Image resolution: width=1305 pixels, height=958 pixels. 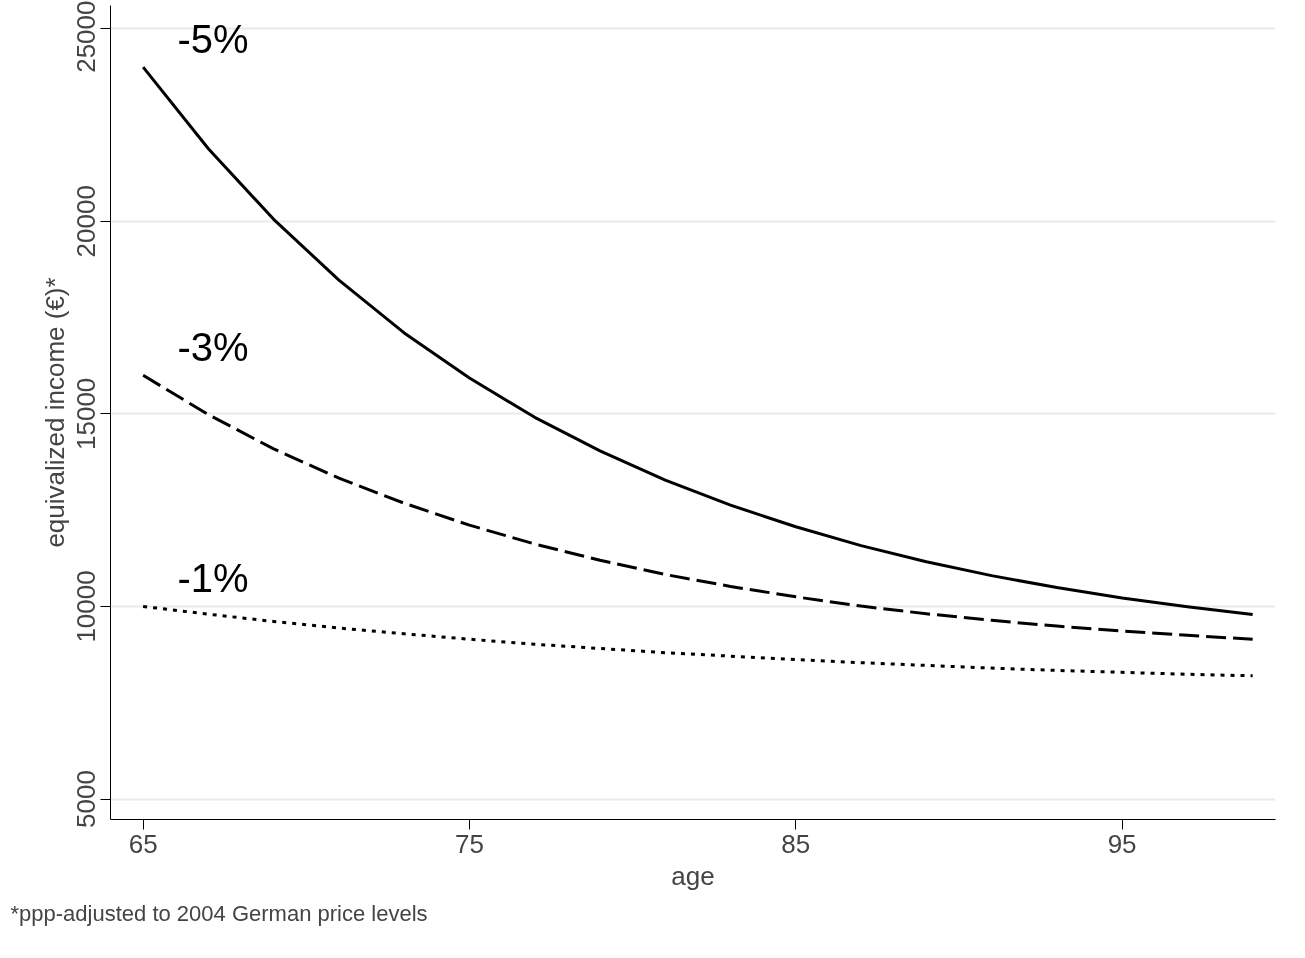 What do you see at coordinates (86, 221) in the screenshot?
I see `y-tick-label: 20000` at bounding box center [86, 221].